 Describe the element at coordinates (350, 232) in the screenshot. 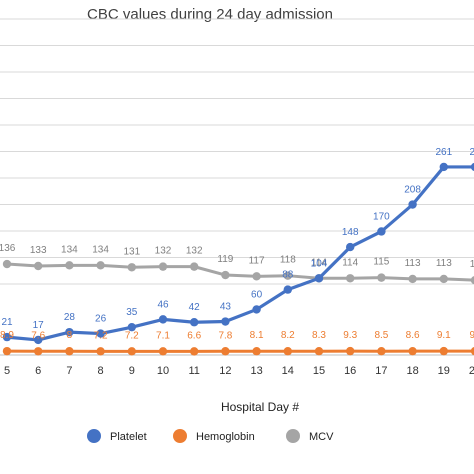

I see `data-label-platelet: 148` at that location.